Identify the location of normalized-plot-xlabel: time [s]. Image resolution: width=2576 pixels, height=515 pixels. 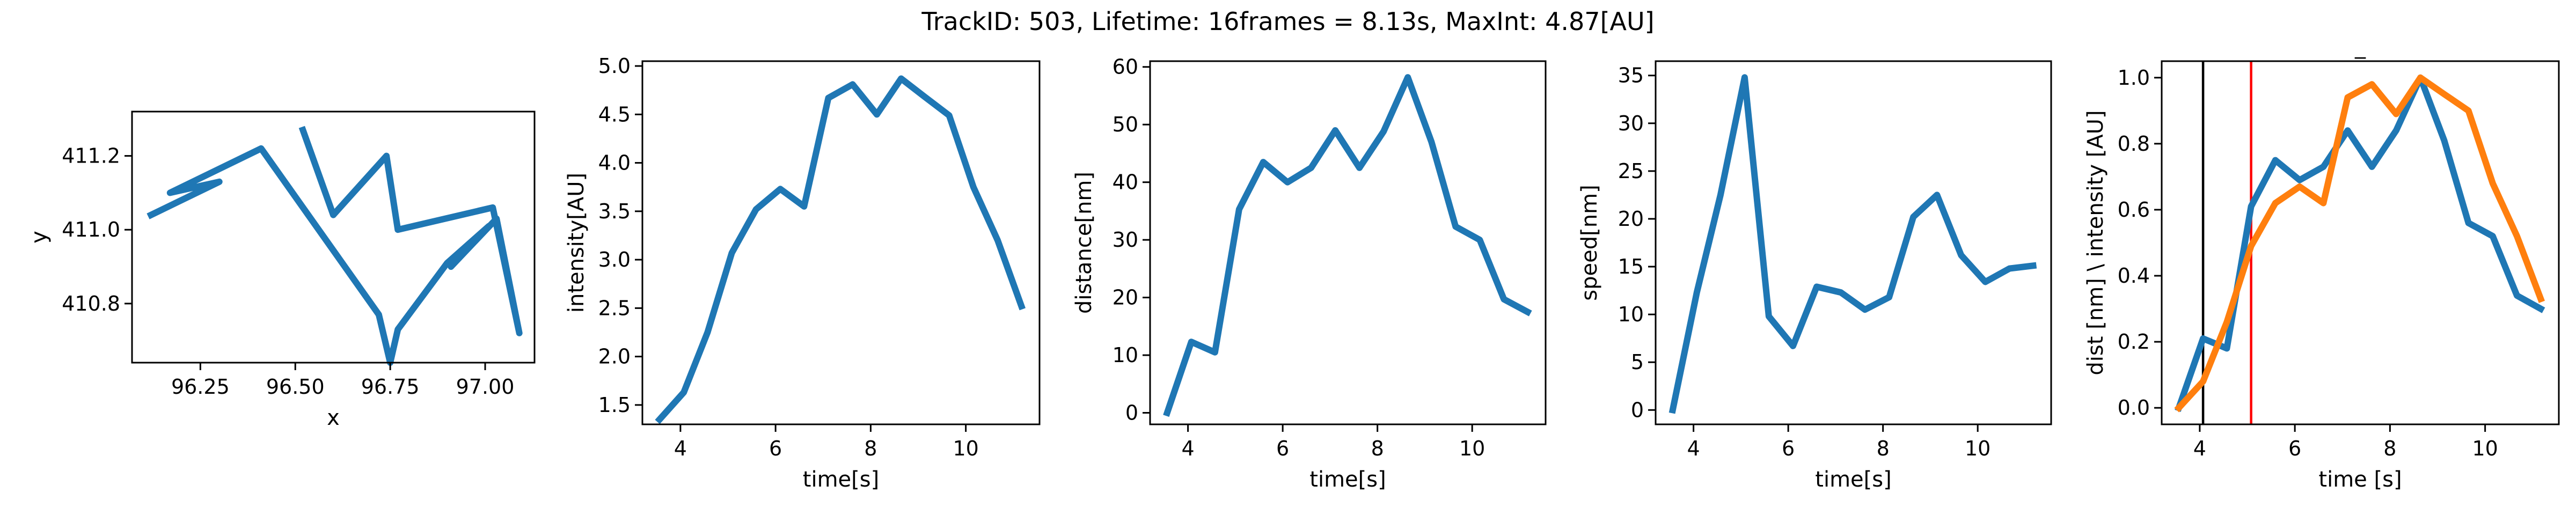
(2360, 479).